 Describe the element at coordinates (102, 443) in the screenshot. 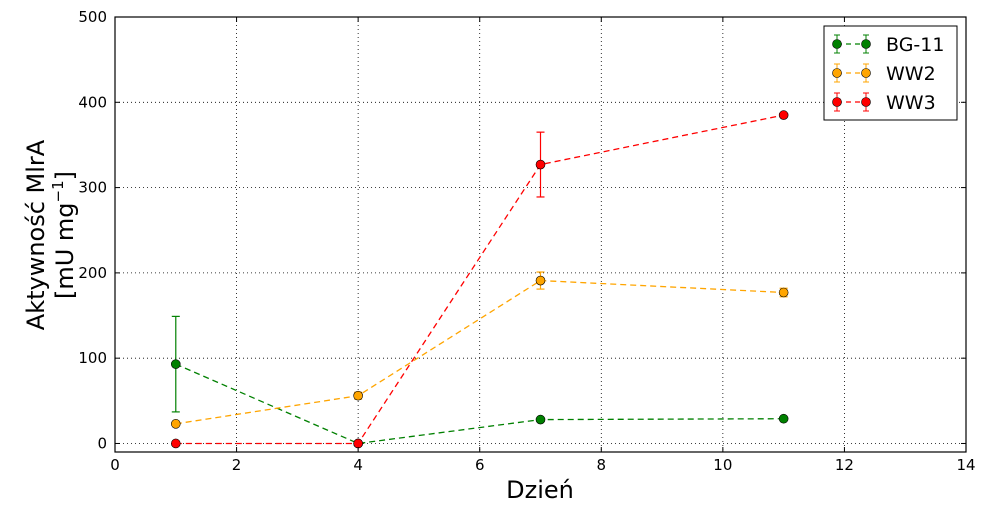

I see `y-tick-label: 0` at that location.